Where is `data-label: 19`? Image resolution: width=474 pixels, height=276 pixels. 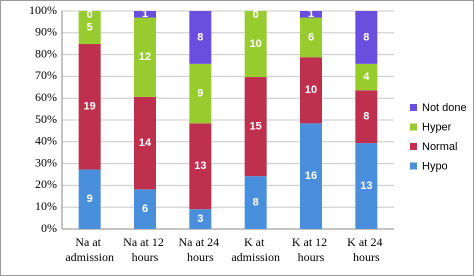 data-label: 19 is located at coordinates (90, 107).